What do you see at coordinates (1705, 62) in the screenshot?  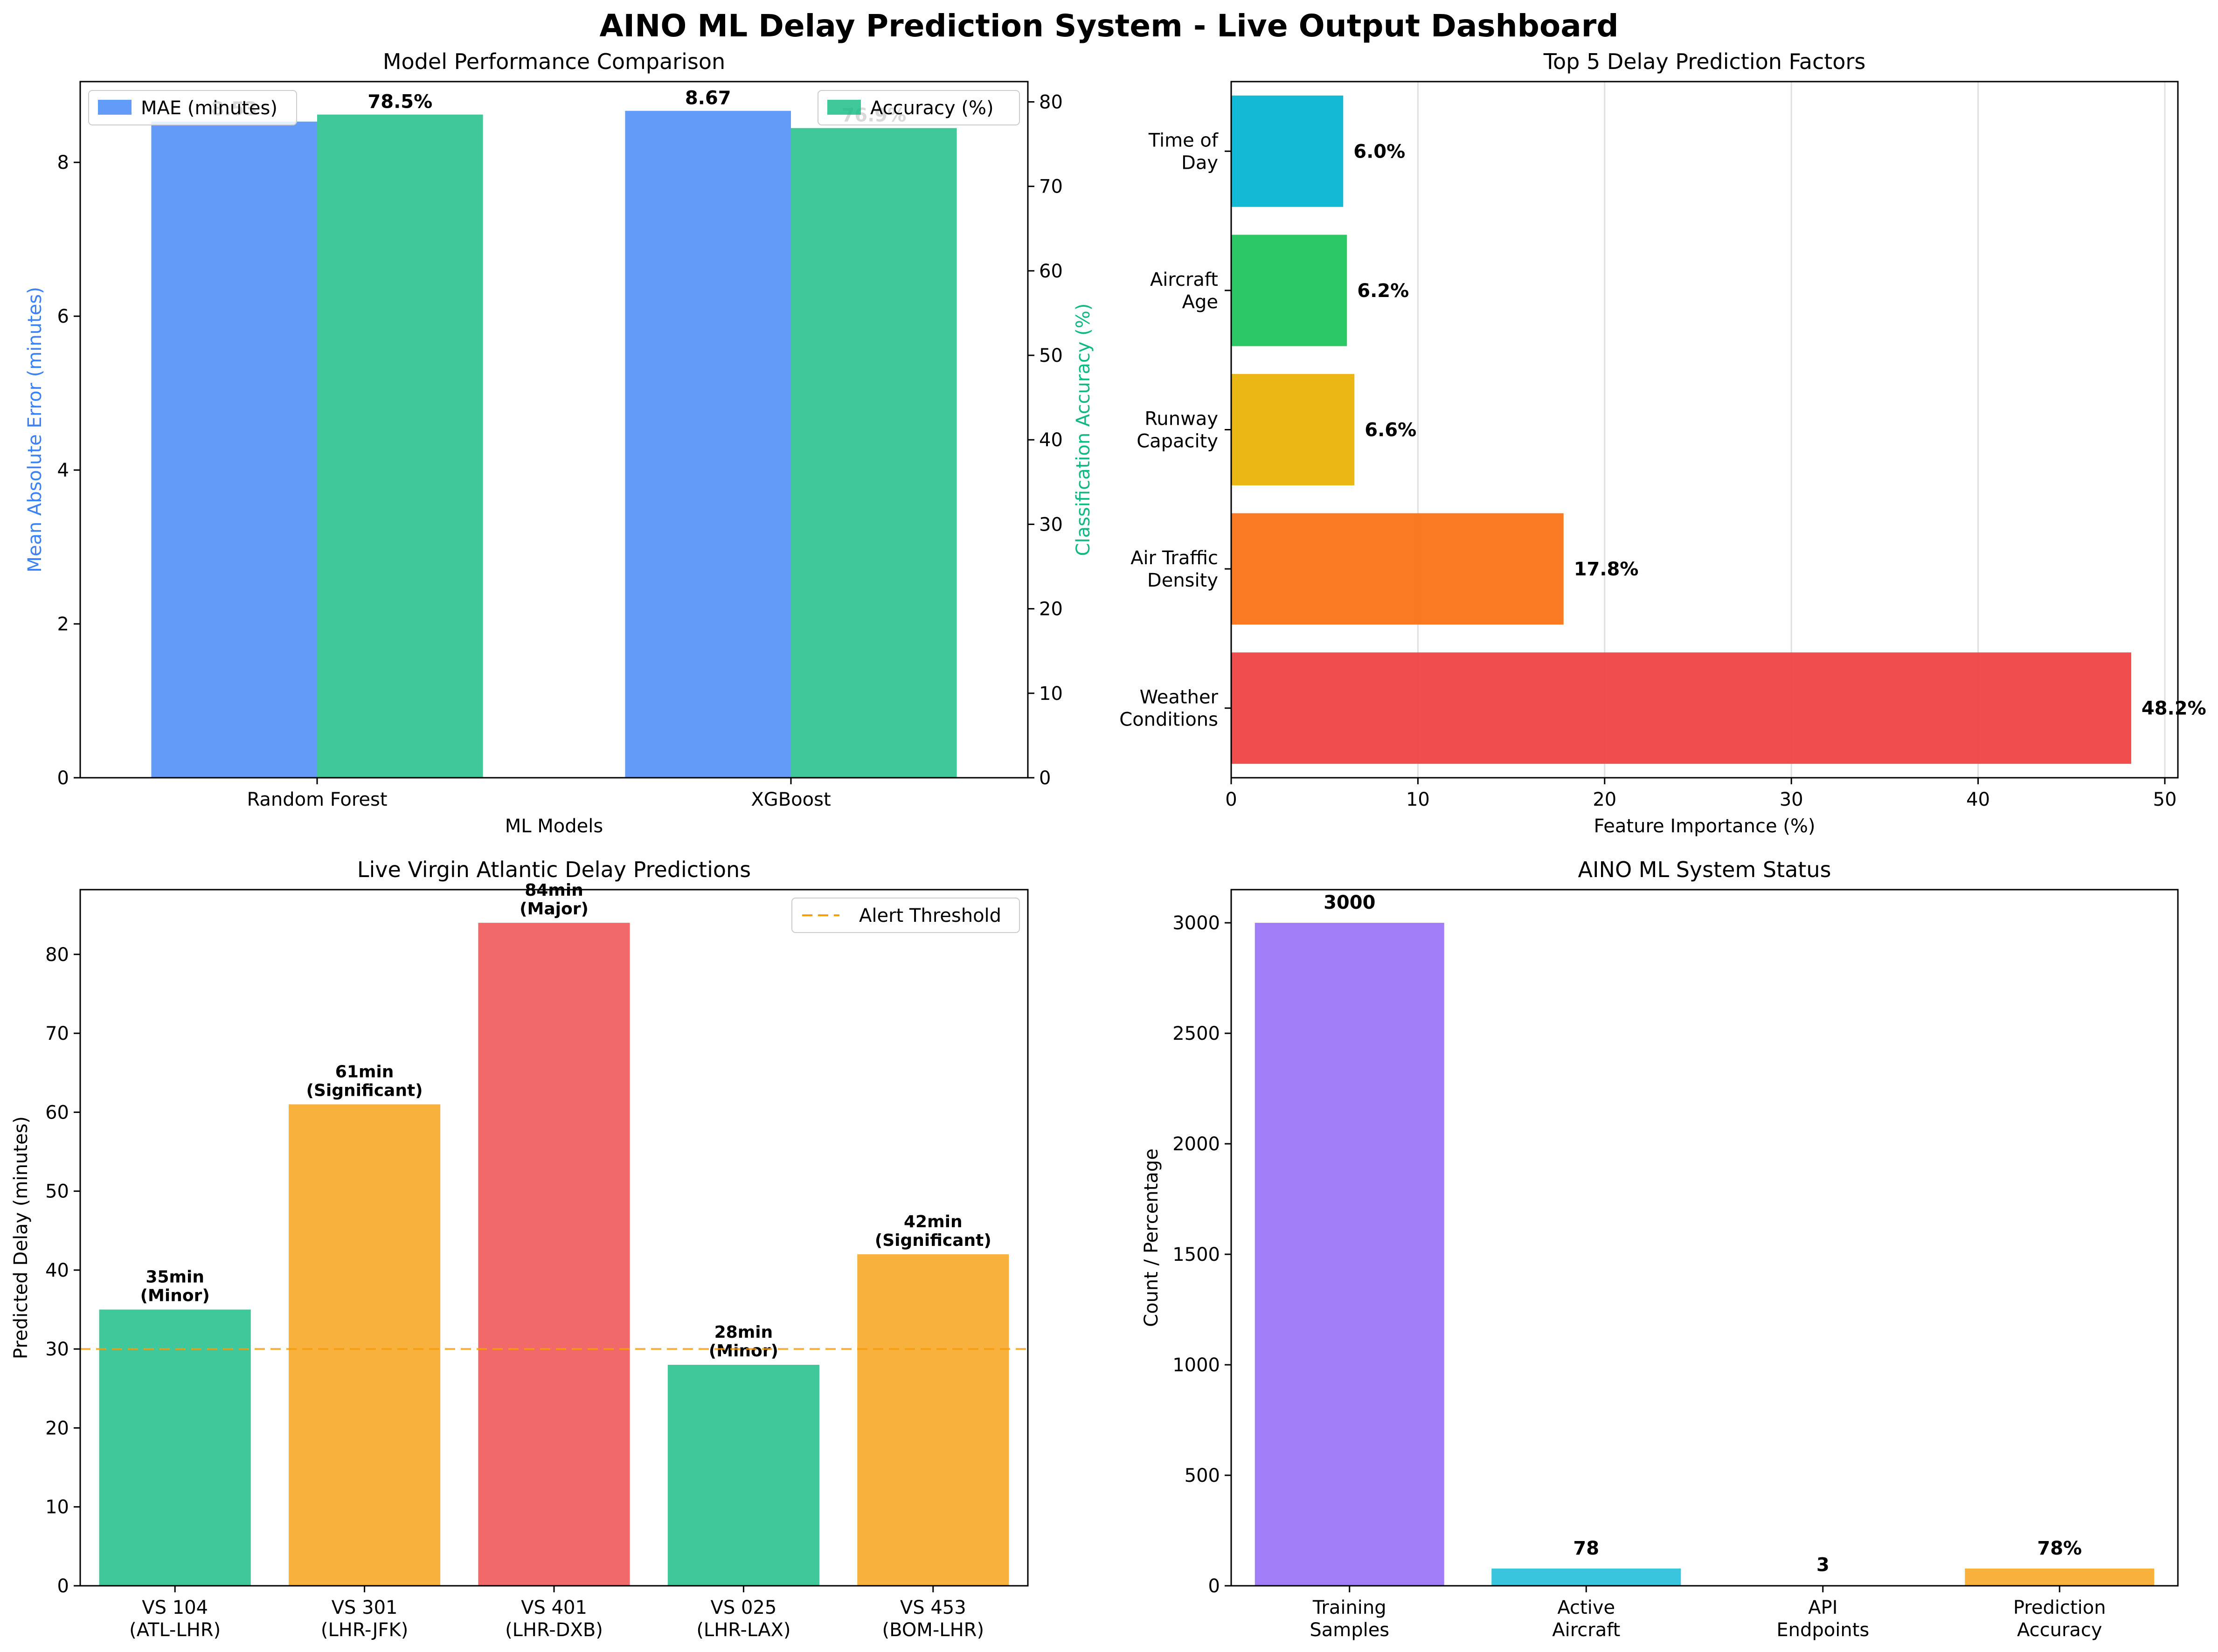 I see `chart-title: Top 5 Delay Prediction Factors` at bounding box center [1705, 62].